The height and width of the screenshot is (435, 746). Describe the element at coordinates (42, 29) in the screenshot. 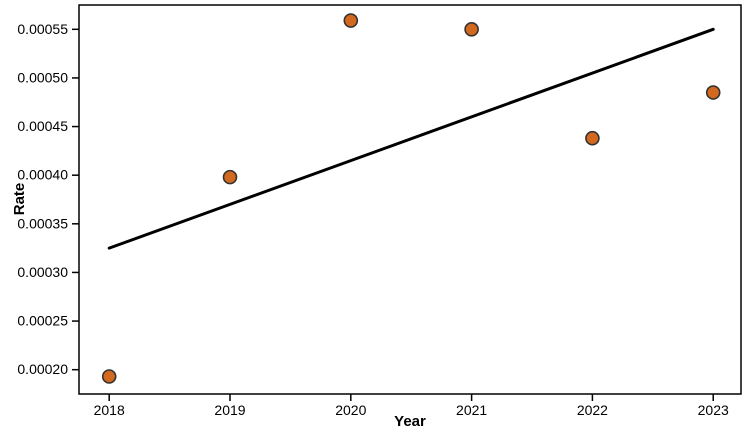

I see `y-tick-label: 0.00055` at that location.